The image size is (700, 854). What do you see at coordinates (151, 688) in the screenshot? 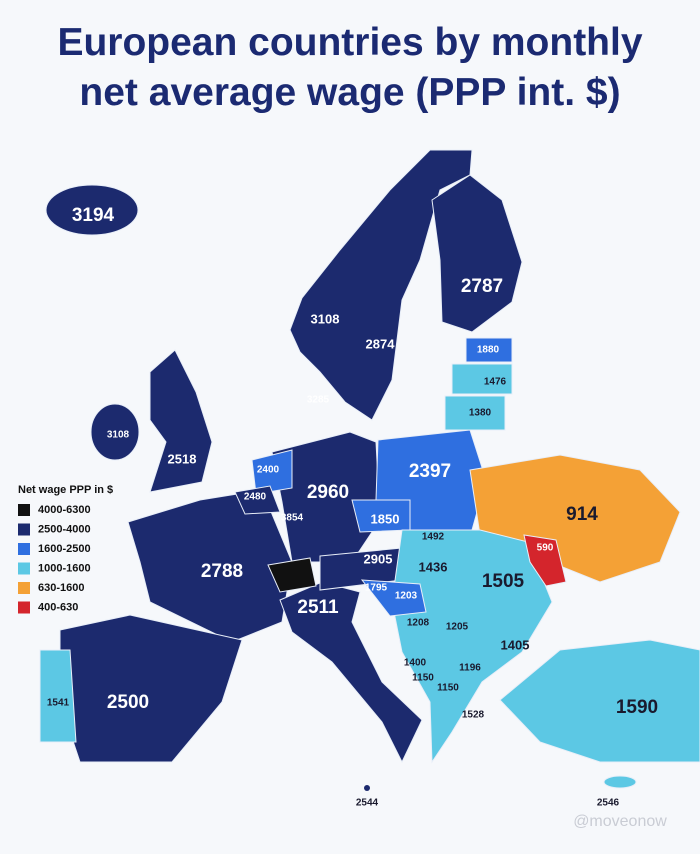
I see `spain` at bounding box center [151, 688].